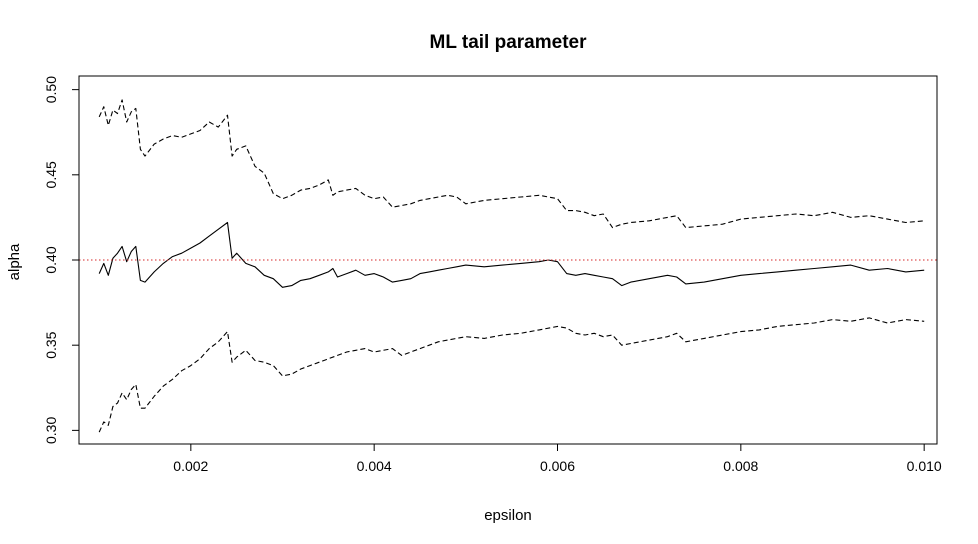 The width and height of the screenshot is (978, 544). Describe the element at coordinates (190, 466) in the screenshot. I see `x-tick-label: 0.002` at that location.